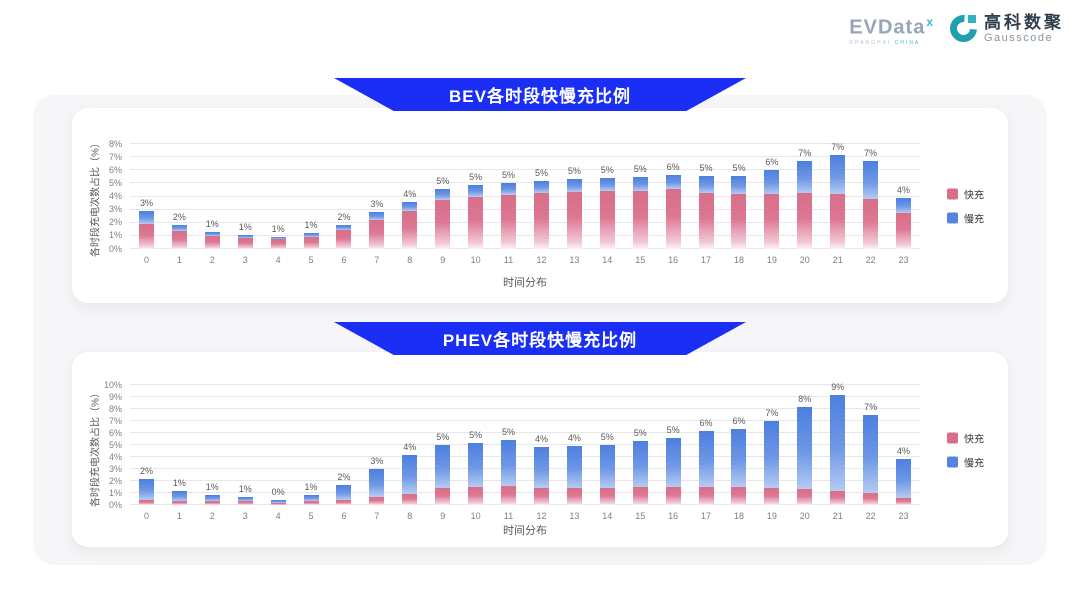 The width and height of the screenshot is (1080, 608). I want to click on bar-group-17: 5%, so click(706, 206).